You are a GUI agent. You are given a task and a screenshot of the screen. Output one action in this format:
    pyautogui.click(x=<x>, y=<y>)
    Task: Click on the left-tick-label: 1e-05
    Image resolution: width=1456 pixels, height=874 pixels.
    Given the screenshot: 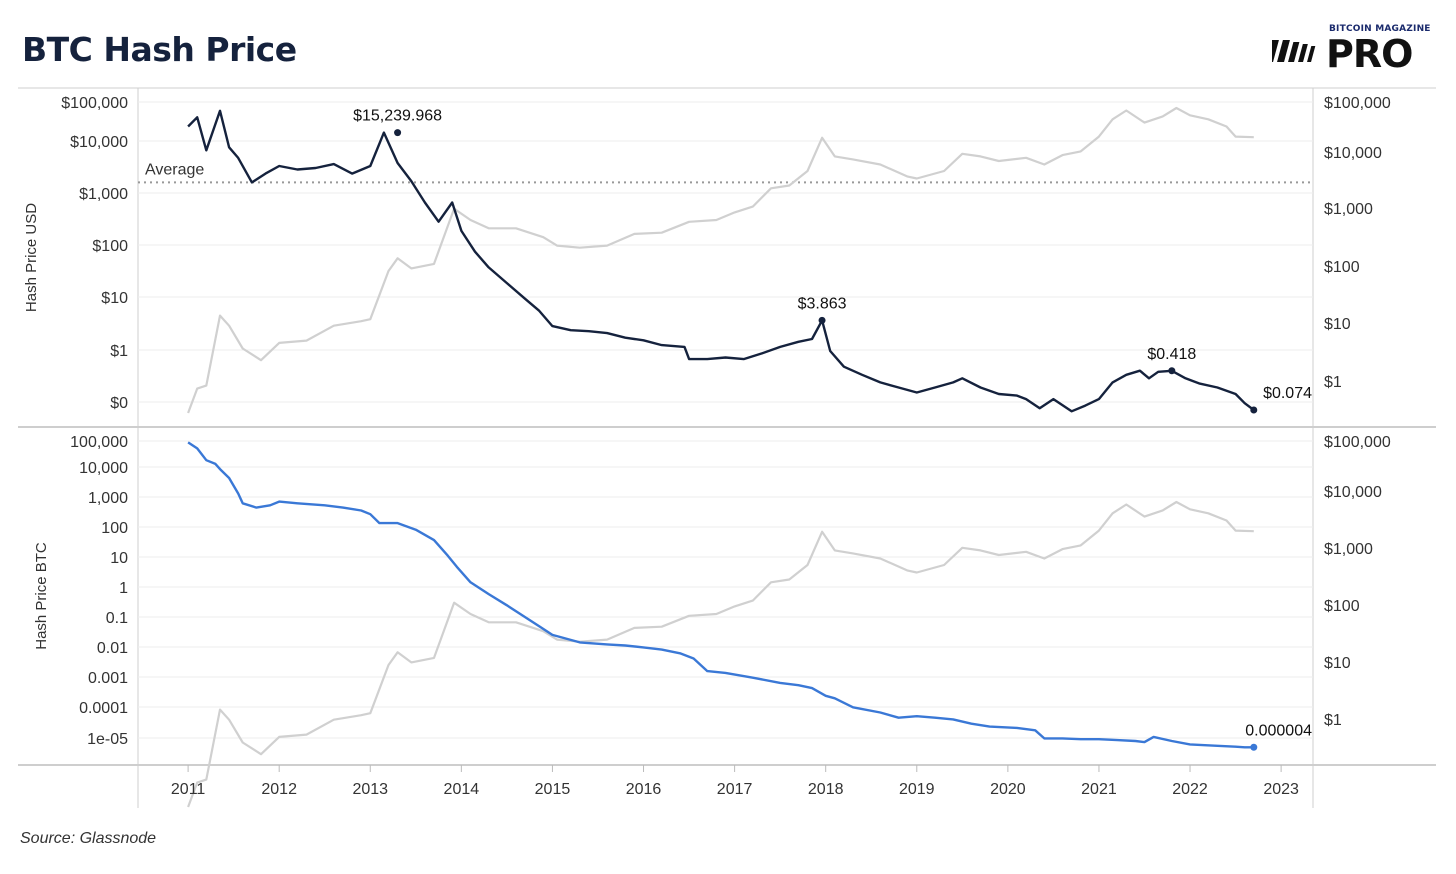 What is the action you would take?
    pyautogui.click(x=107, y=739)
    